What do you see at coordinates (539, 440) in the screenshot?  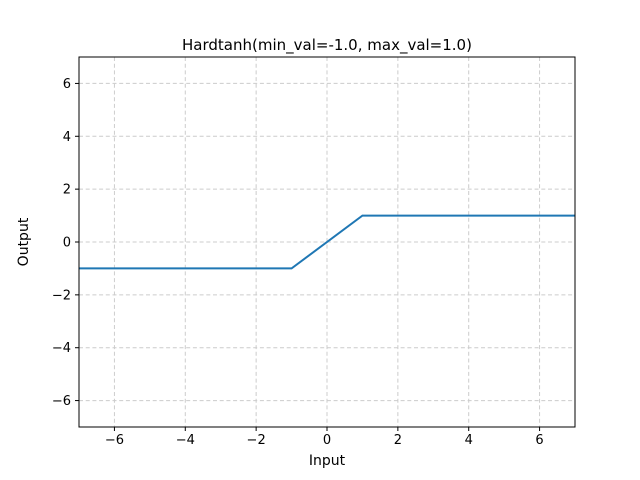 I see `x-tick-label: 6` at bounding box center [539, 440].